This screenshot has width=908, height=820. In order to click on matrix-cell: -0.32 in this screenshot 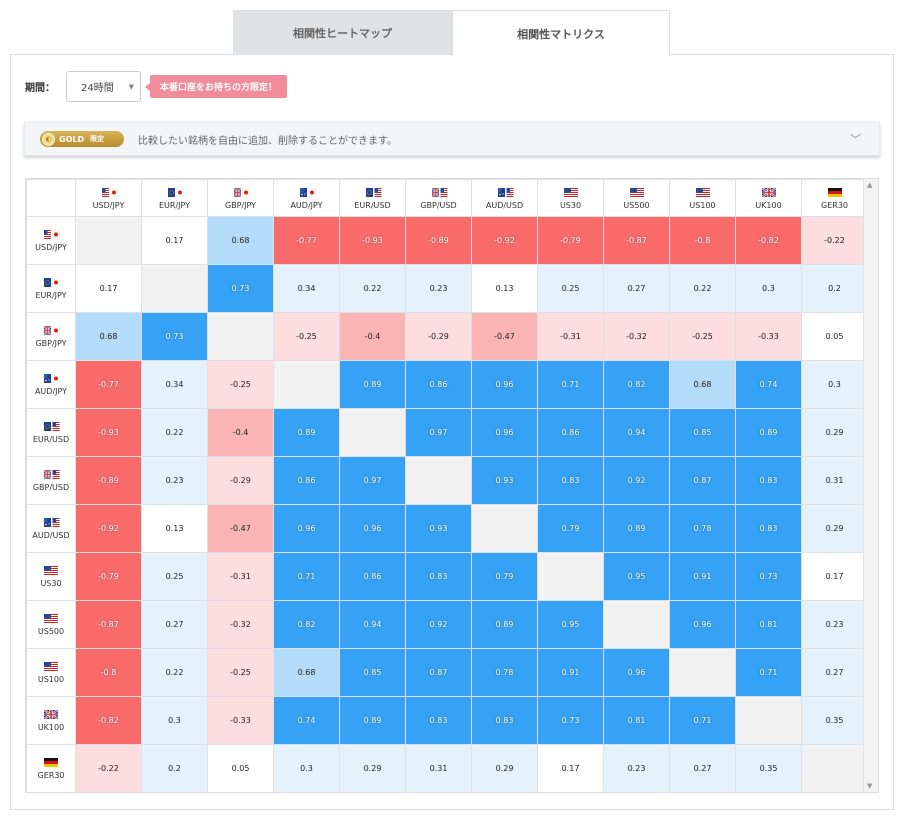, I will do `click(636, 336)`.